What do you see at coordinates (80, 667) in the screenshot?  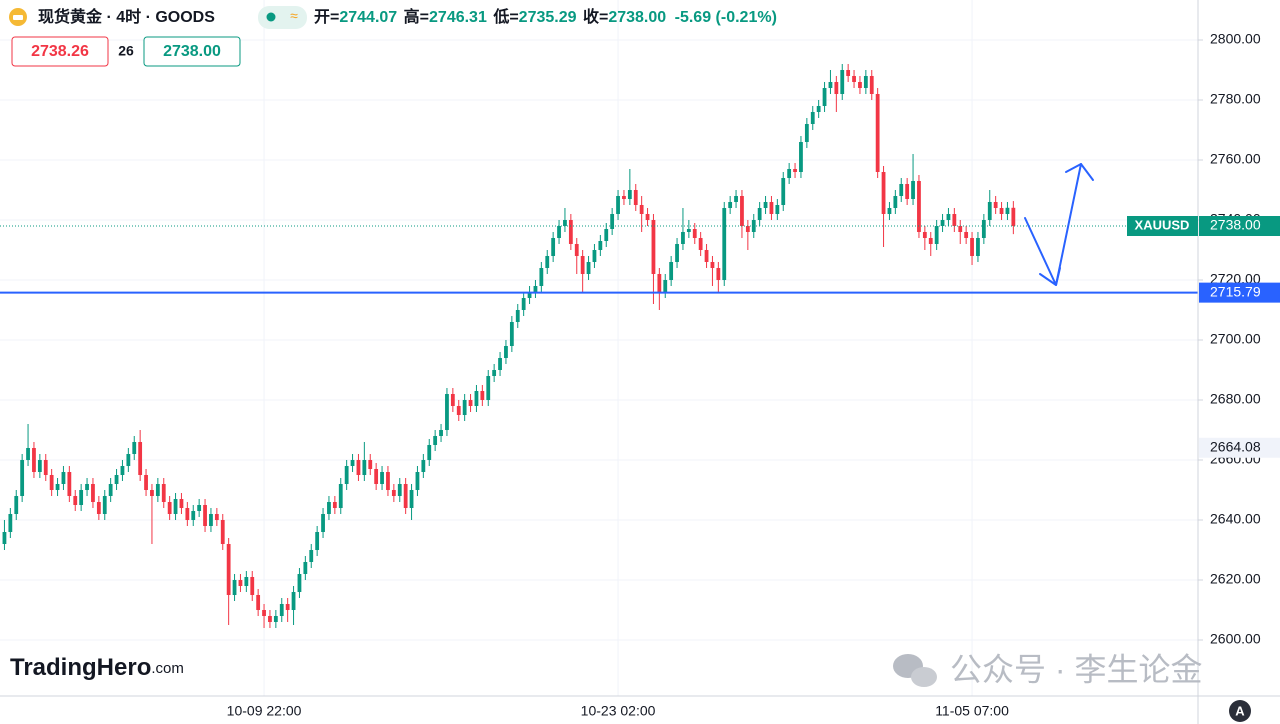 I see `brand: TradingHero` at bounding box center [80, 667].